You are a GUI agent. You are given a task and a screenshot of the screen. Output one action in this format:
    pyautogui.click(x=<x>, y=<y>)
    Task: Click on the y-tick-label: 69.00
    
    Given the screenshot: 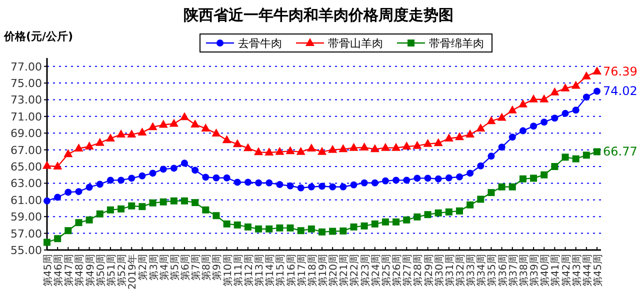 What is the action you would take?
    pyautogui.click(x=26, y=133)
    